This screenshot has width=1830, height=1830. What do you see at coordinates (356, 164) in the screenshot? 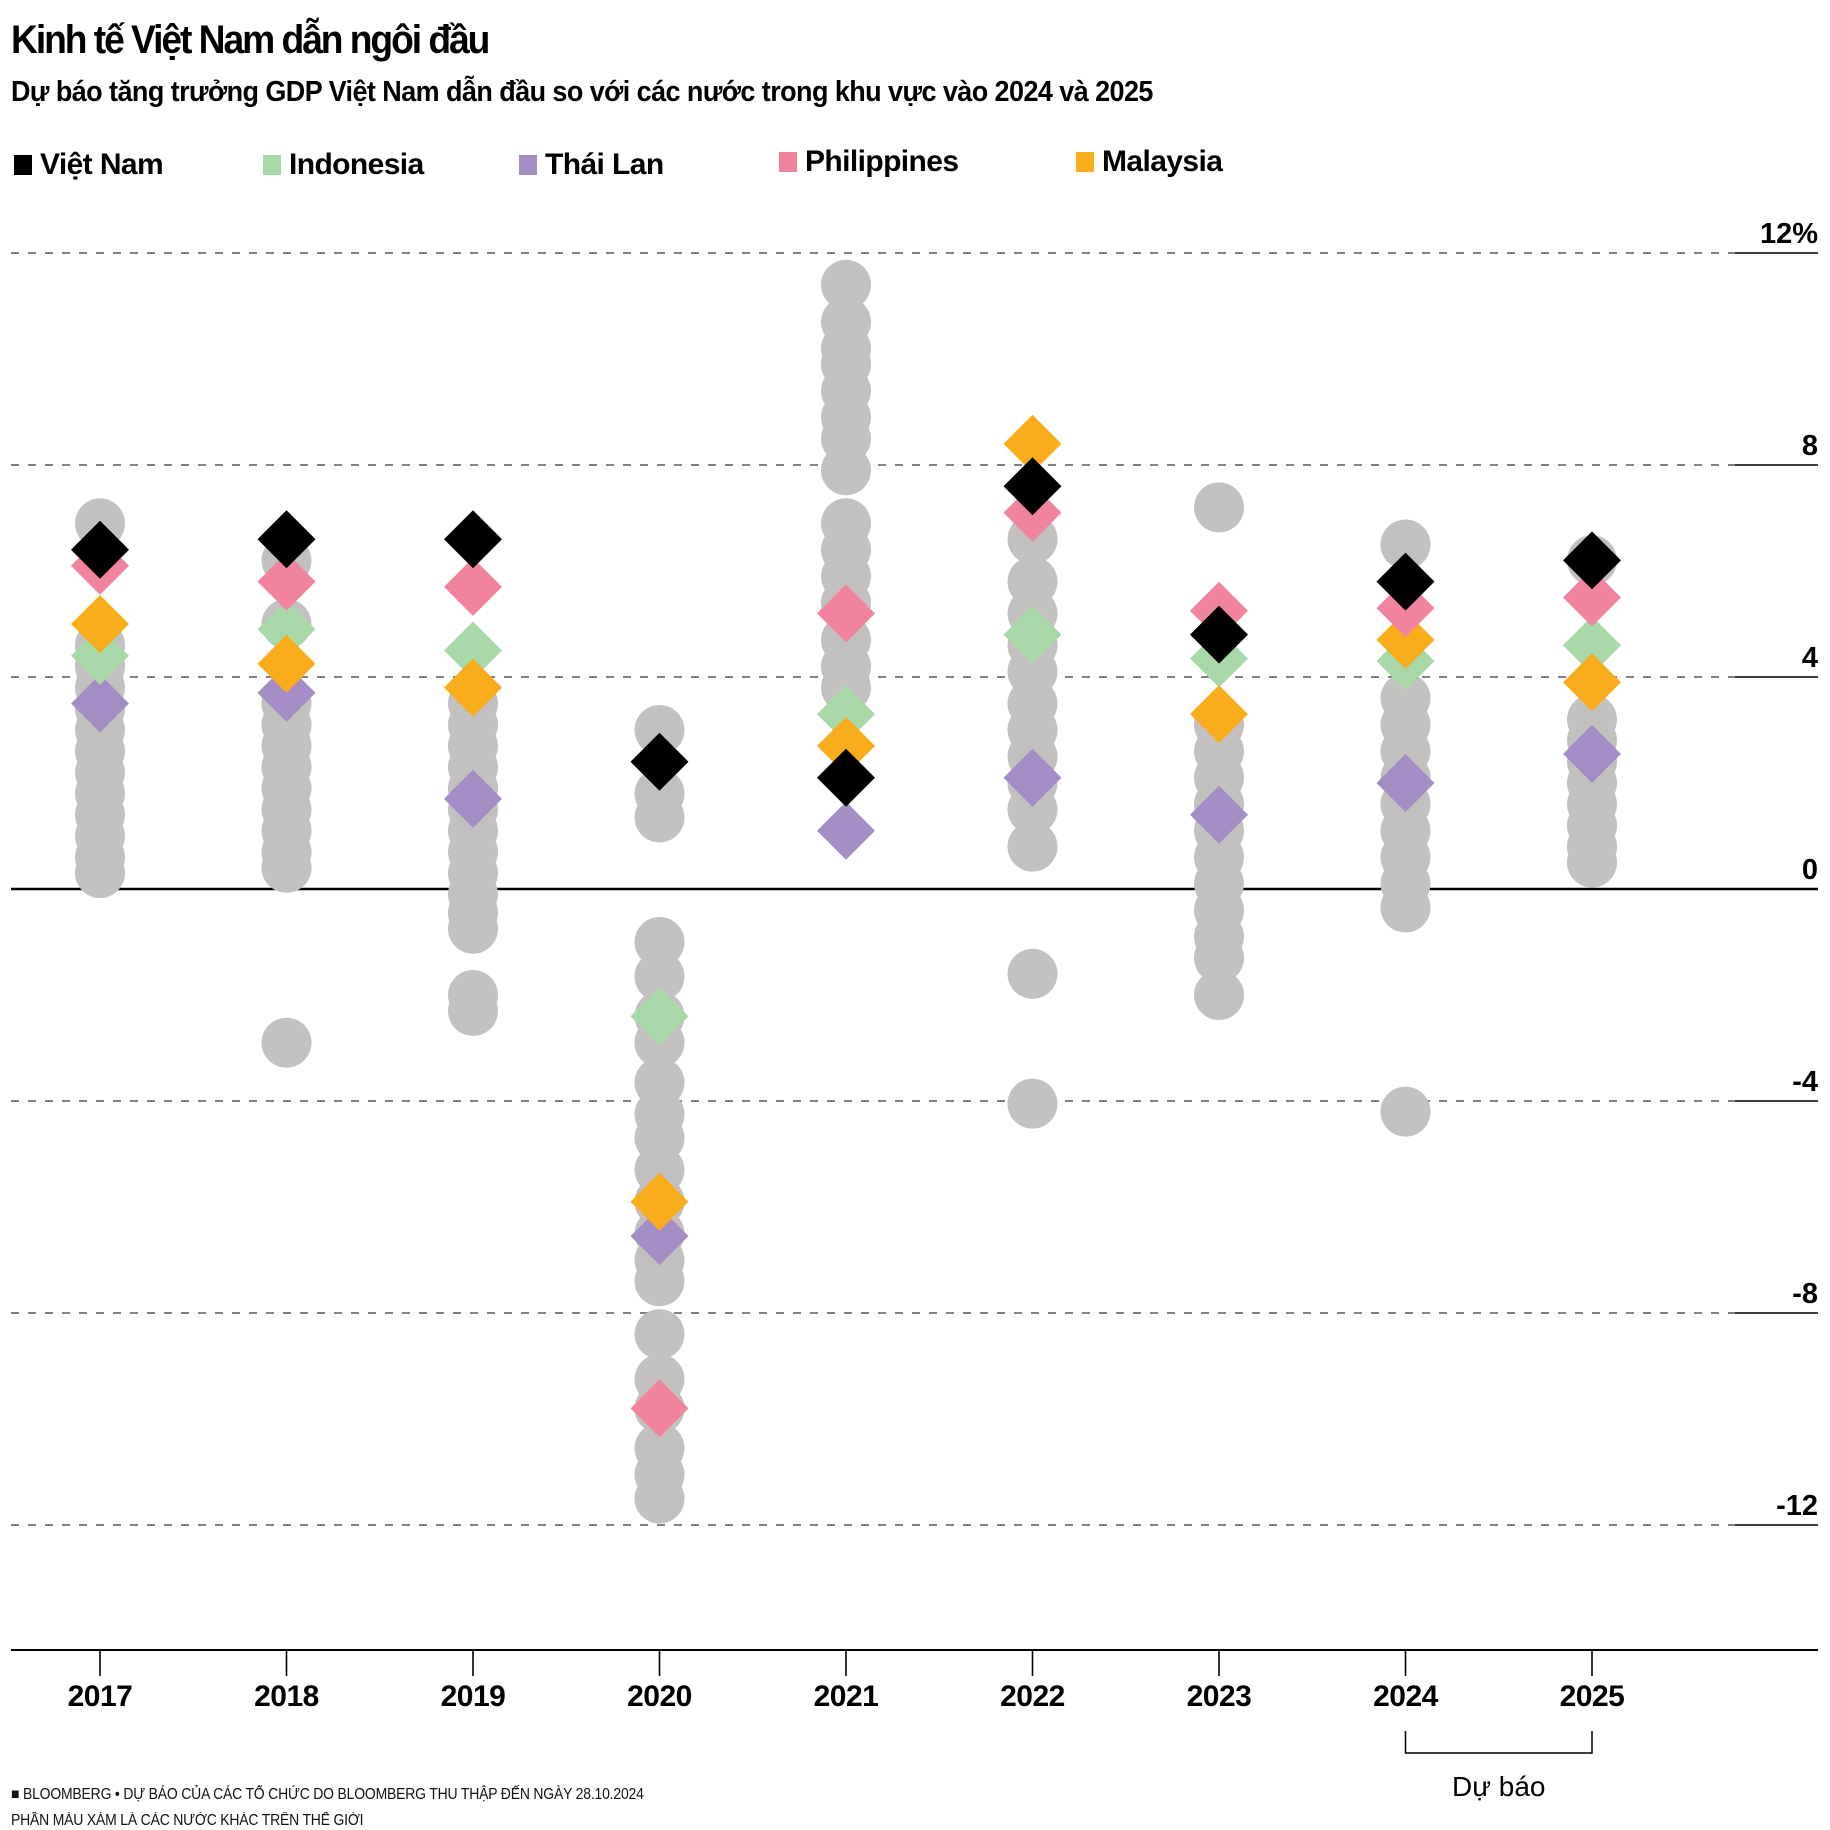
I see `legend-label-indonesia: Indonesia` at bounding box center [356, 164].